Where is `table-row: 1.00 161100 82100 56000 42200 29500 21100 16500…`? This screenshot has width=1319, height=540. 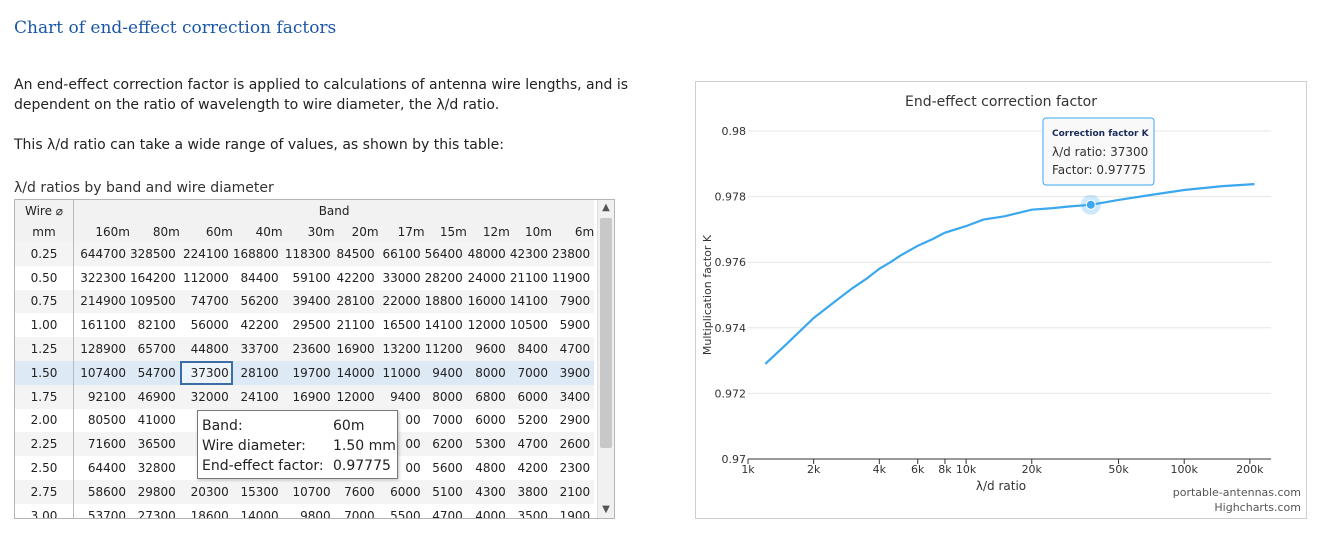
table-row: 1.00 161100 82100 56000 42200 29500 21100 16500… is located at coordinates (305, 325).